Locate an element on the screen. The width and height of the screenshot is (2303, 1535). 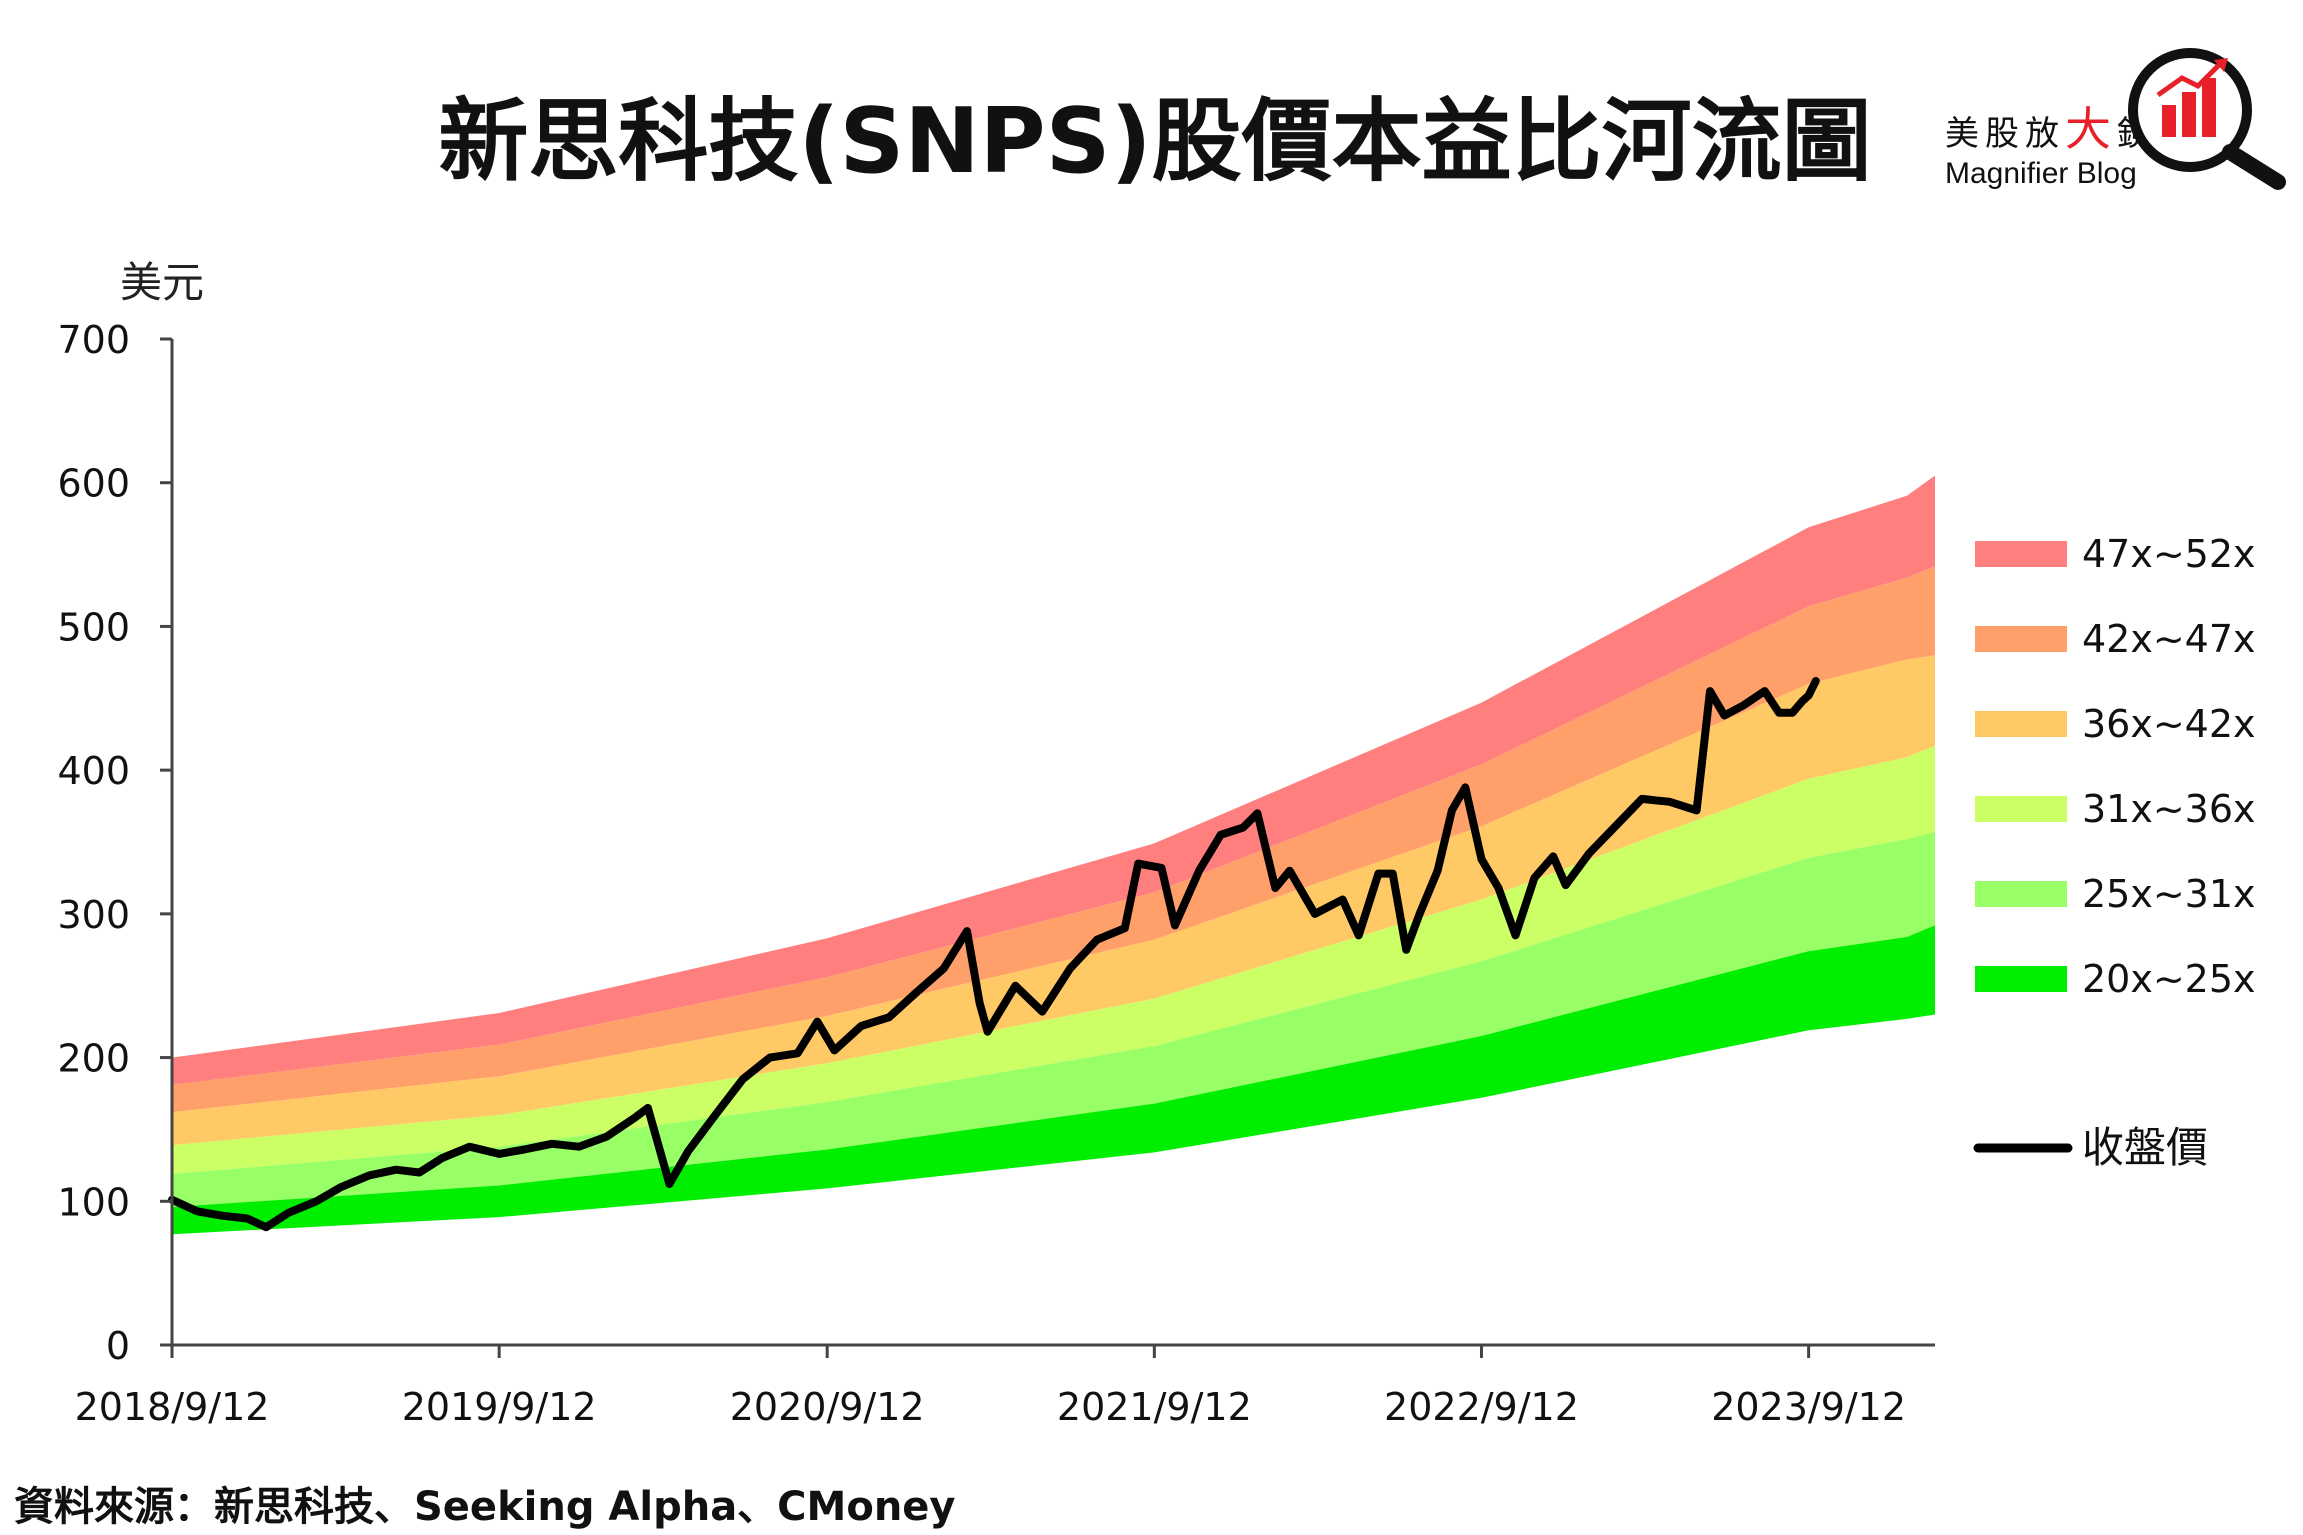
legend-label: 36x~42x is located at coordinates (2169, 724).